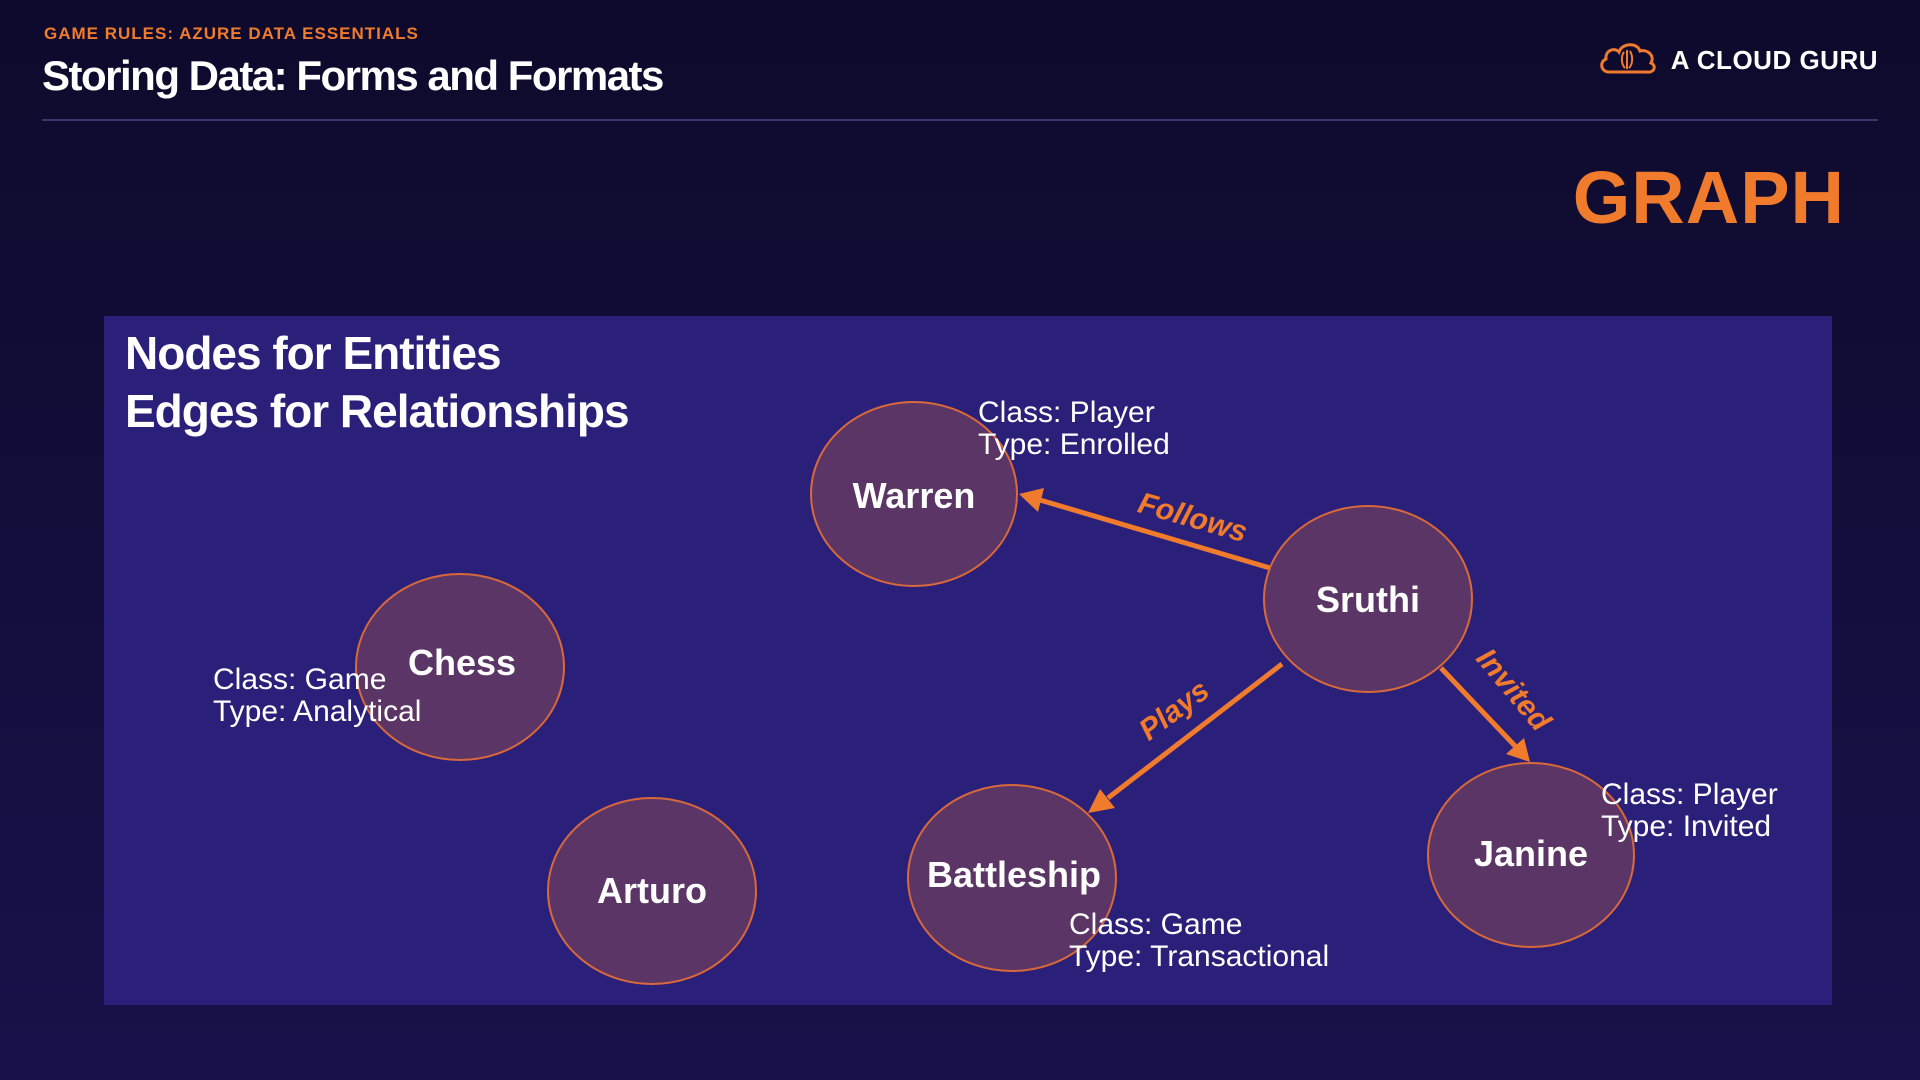 Image resolution: width=1920 pixels, height=1080 pixels. What do you see at coordinates (960, 120) in the screenshot?
I see `header-divider` at bounding box center [960, 120].